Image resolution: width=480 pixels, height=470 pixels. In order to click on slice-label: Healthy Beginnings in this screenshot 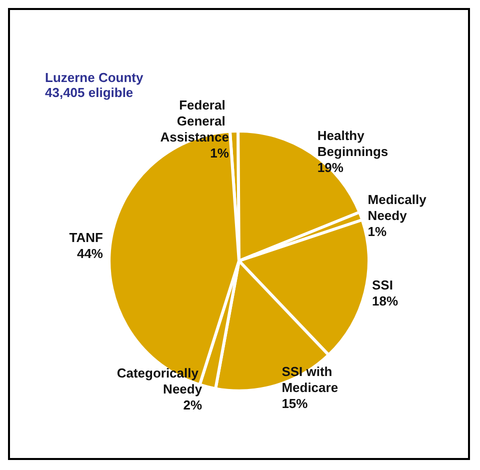, I will do `click(352, 143)`.